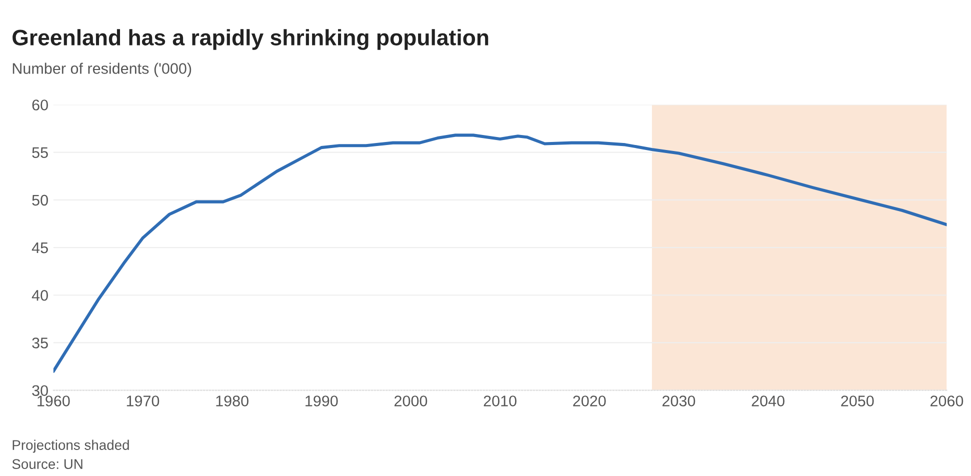 The height and width of the screenshot is (476, 971). I want to click on y-tick-label: 50, so click(40, 200).